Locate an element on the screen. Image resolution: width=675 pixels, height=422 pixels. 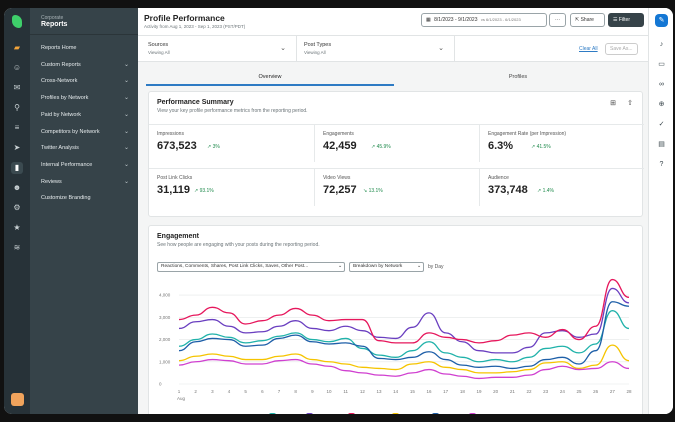
x-tick-label: 12 is located at coordinates (363, 391).